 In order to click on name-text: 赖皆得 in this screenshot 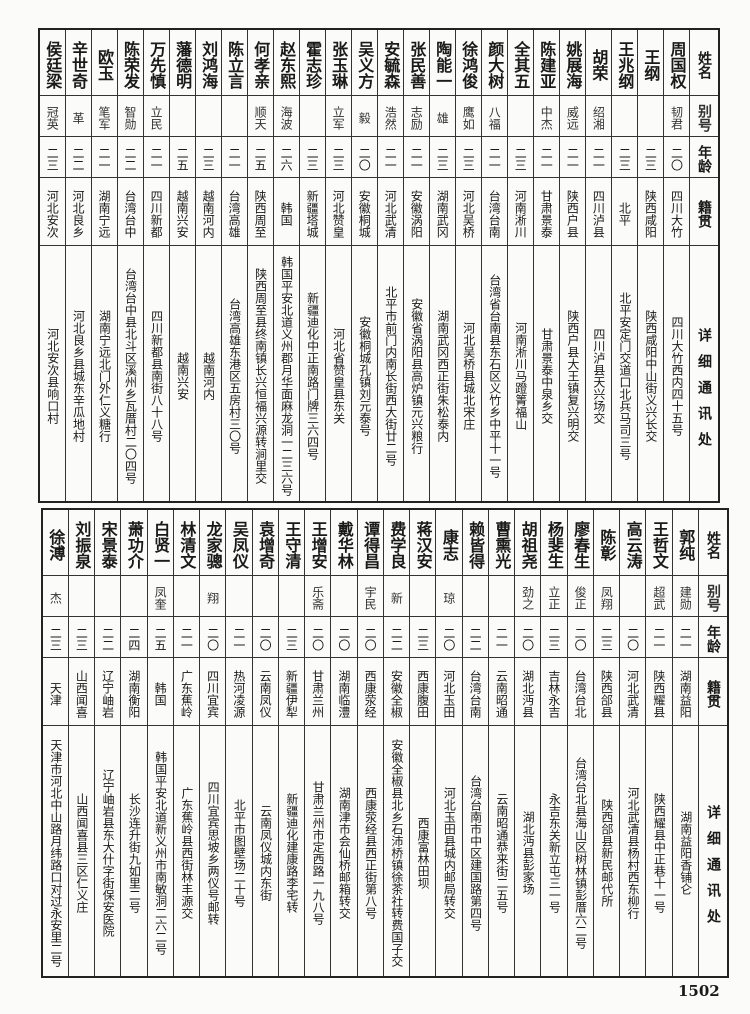, I will do `click(476, 544)`.